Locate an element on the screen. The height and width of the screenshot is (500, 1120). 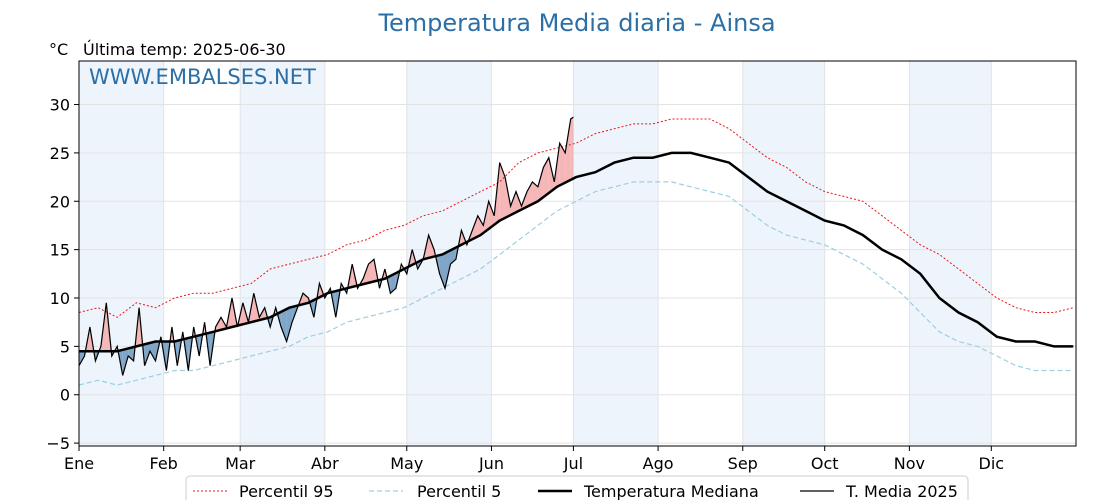
y-tick-label: 15 is located at coordinates (60, 250).